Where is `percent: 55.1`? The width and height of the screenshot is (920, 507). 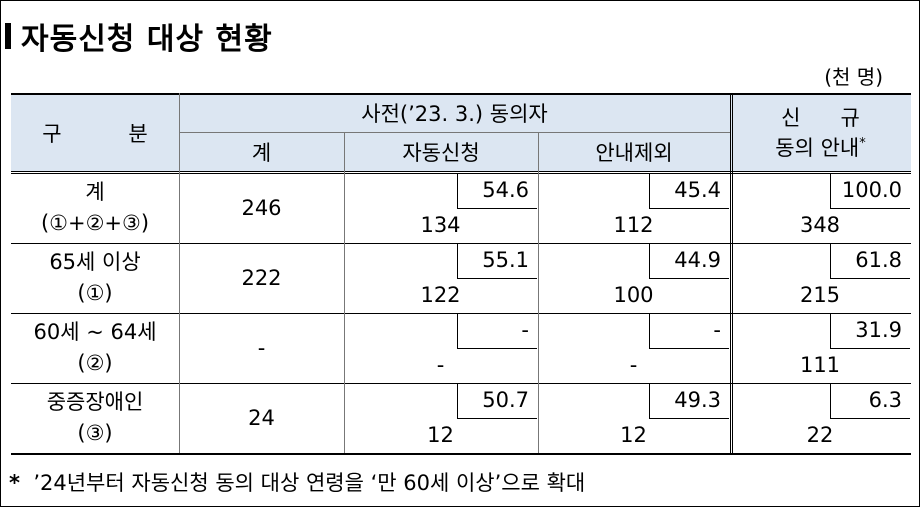 percent: 55.1 is located at coordinates (497, 261).